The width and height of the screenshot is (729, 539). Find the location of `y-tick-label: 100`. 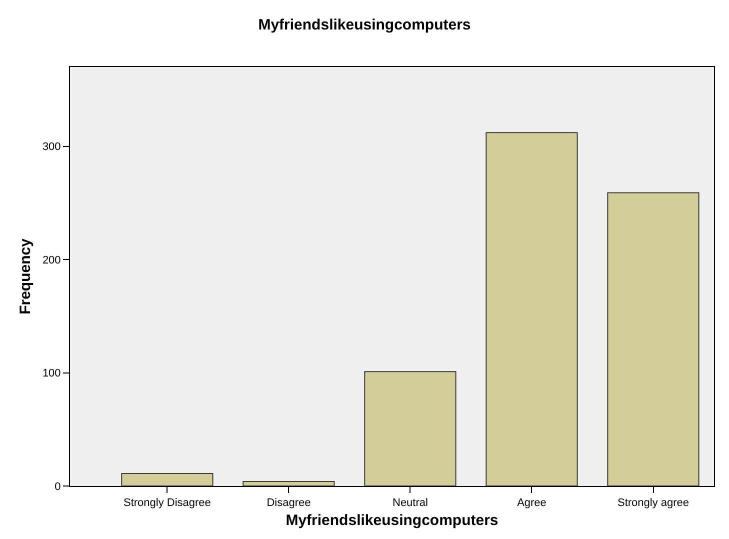

y-tick-label: 100 is located at coordinates (51, 374).